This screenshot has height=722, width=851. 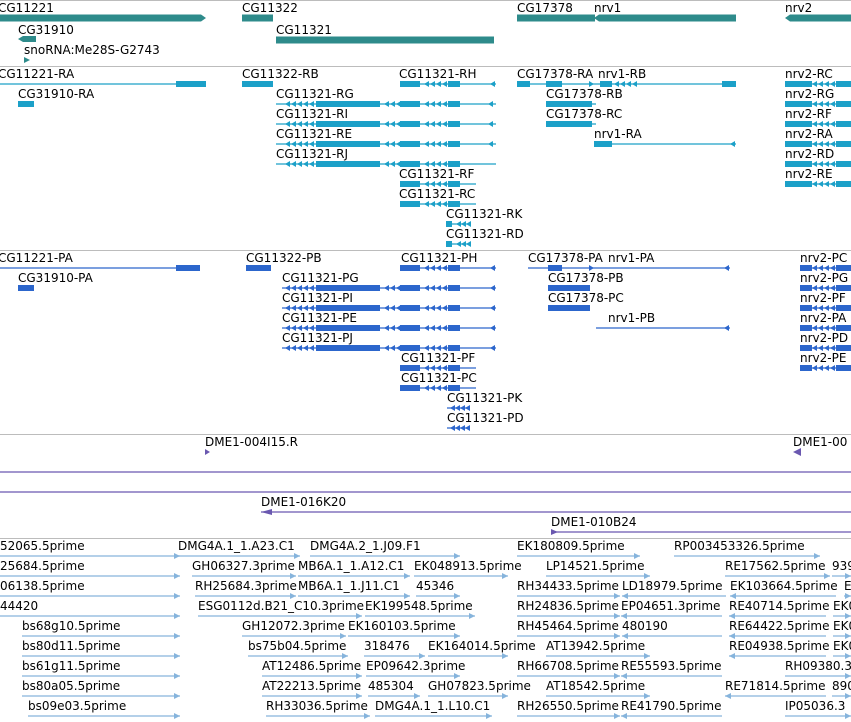 I want to click on gene-glyph, so click(x=425, y=33).